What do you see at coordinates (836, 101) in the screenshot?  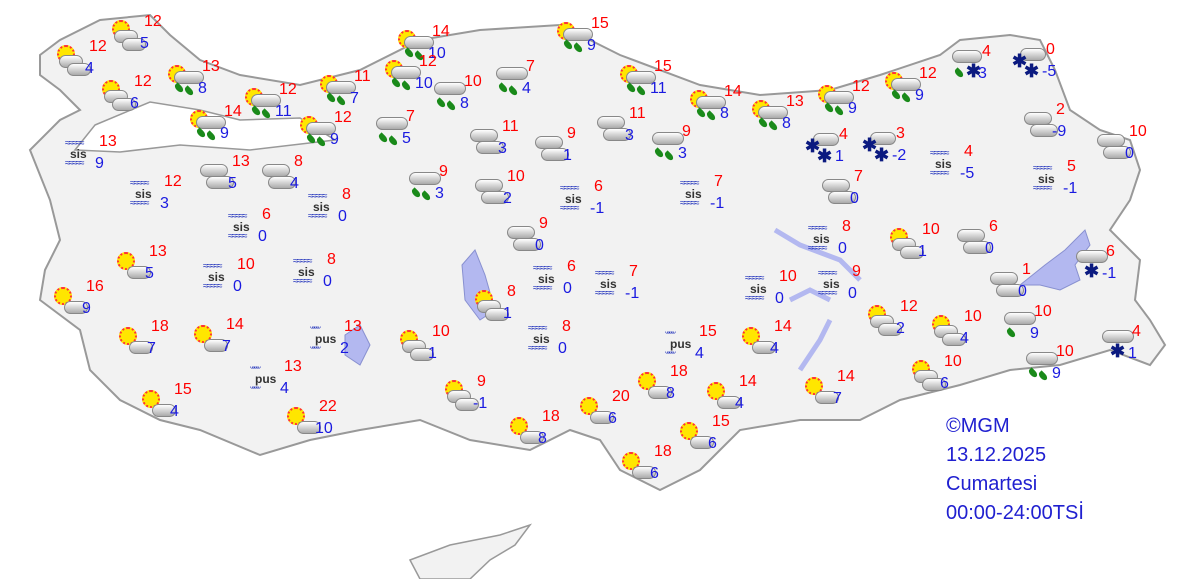 I see `rain-sun-icon` at bounding box center [836, 101].